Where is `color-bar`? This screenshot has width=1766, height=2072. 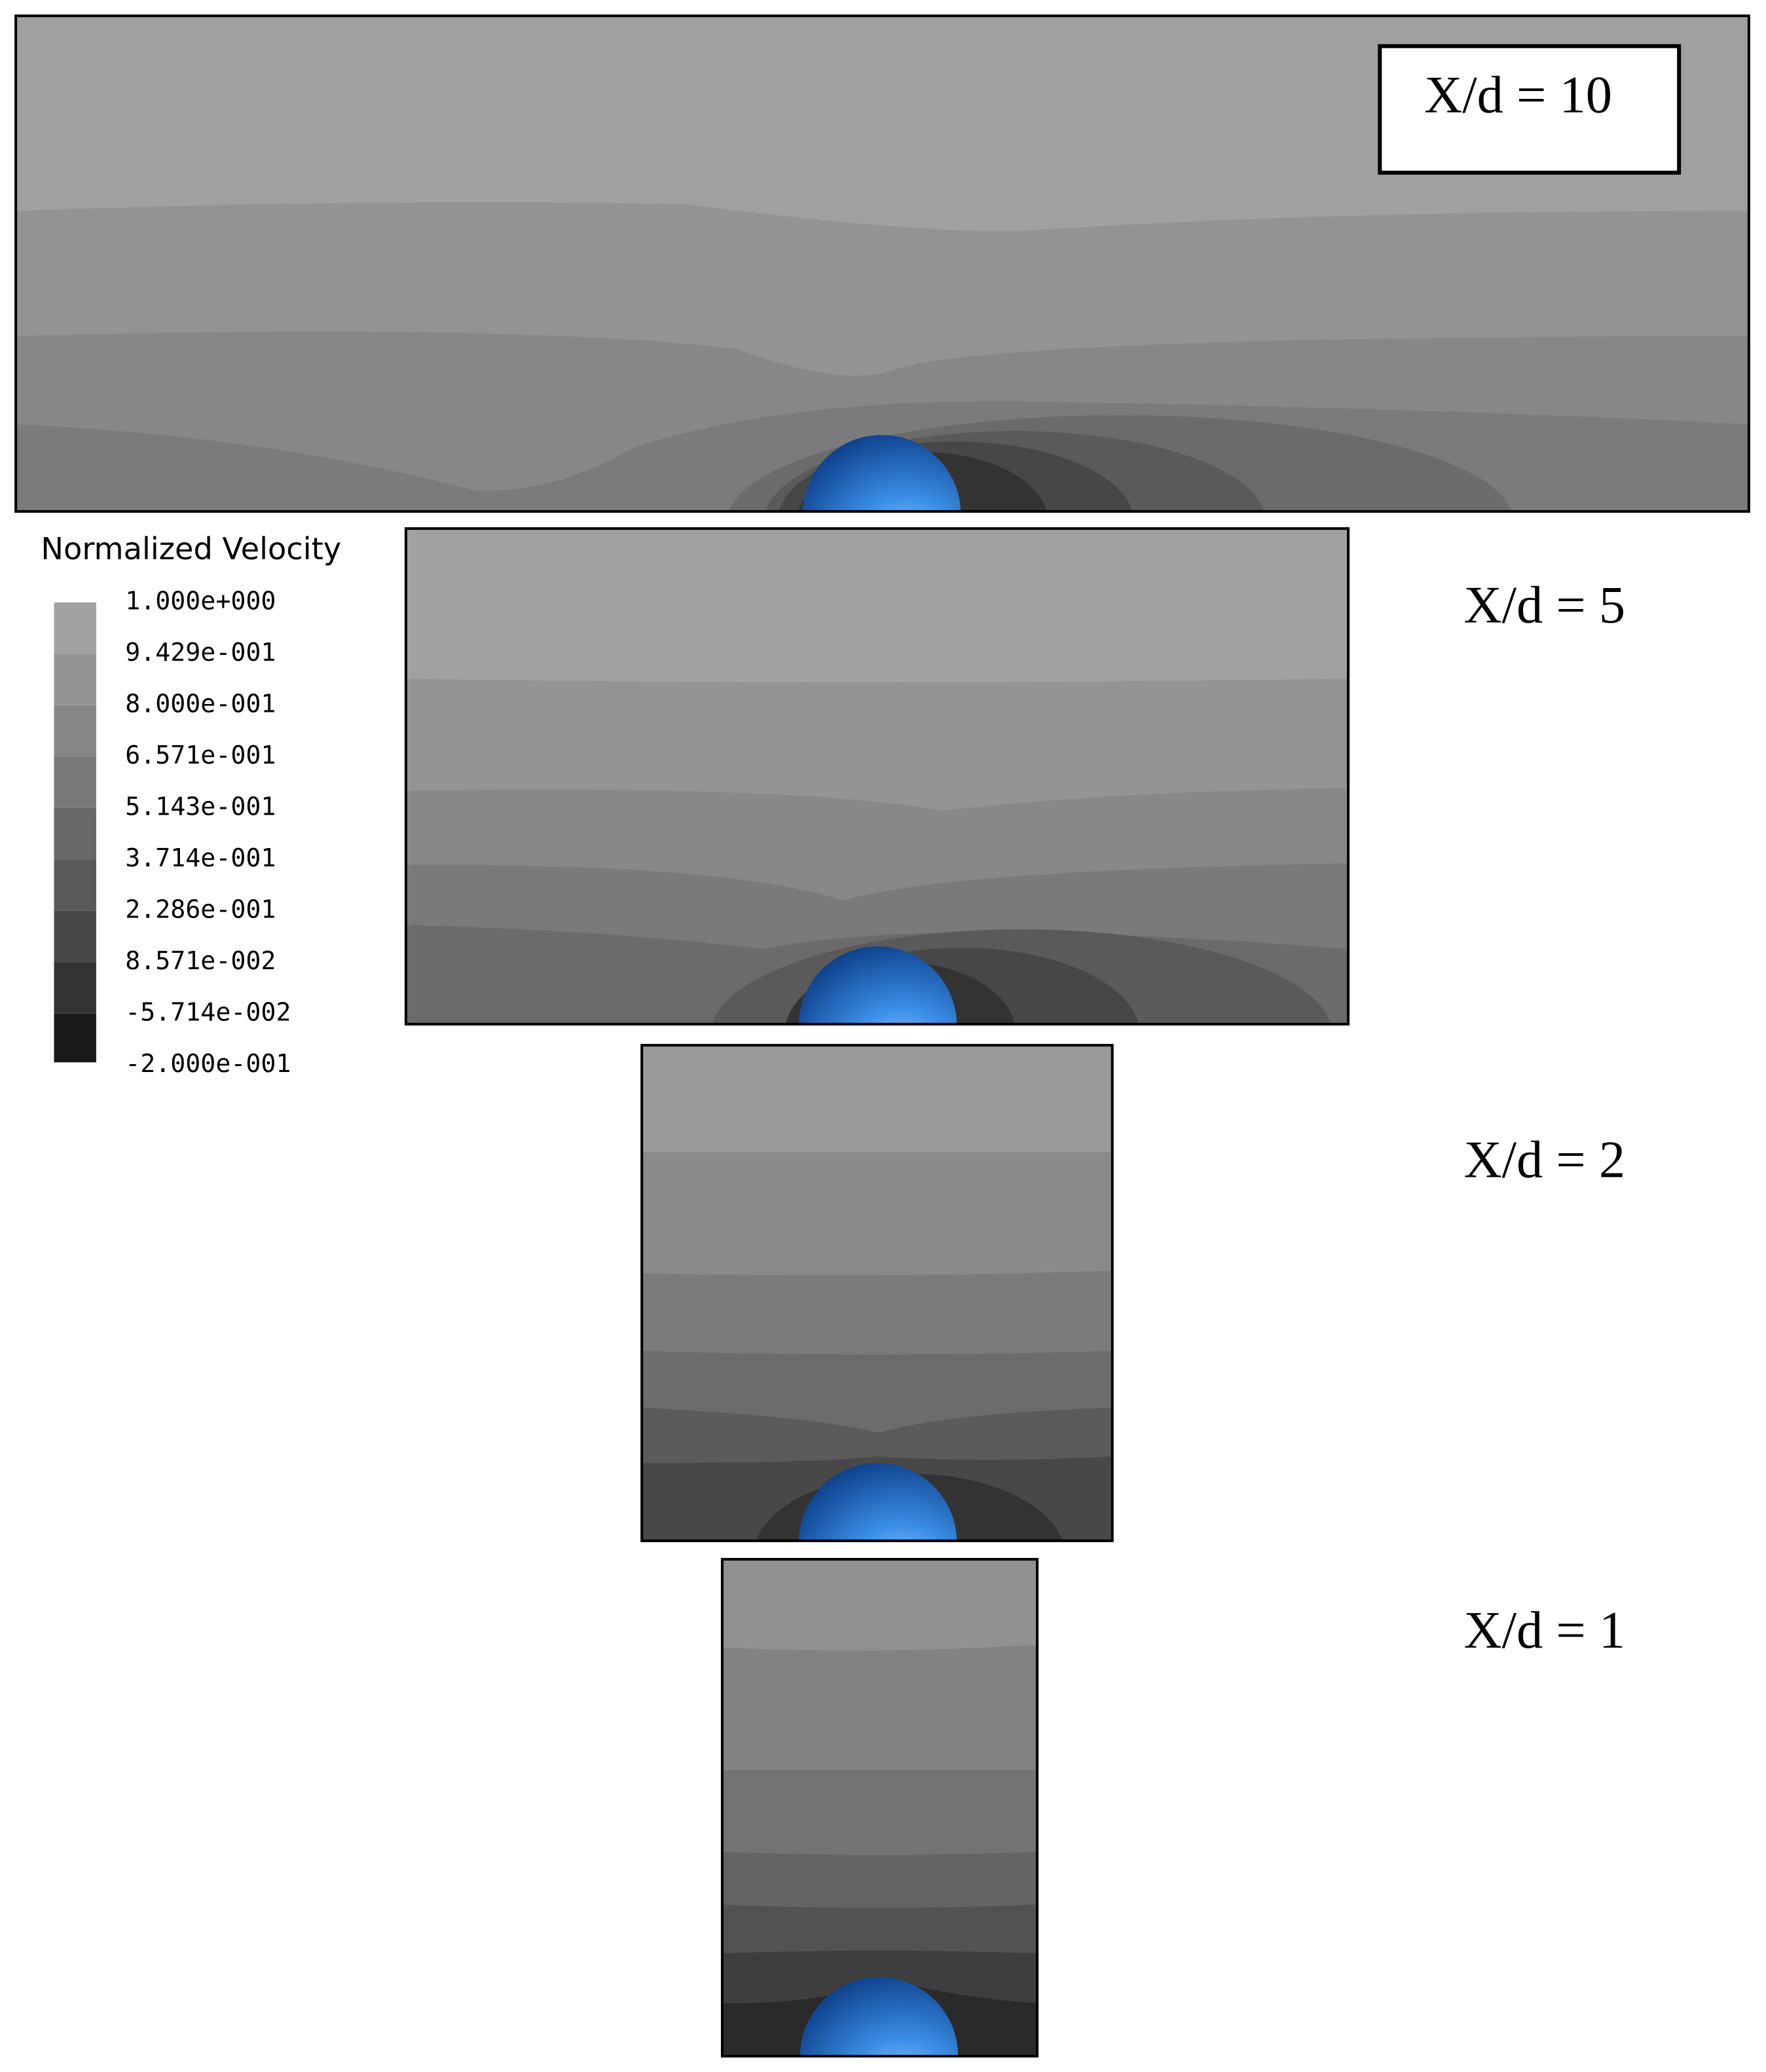 color-bar is located at coordinates (75, 832).